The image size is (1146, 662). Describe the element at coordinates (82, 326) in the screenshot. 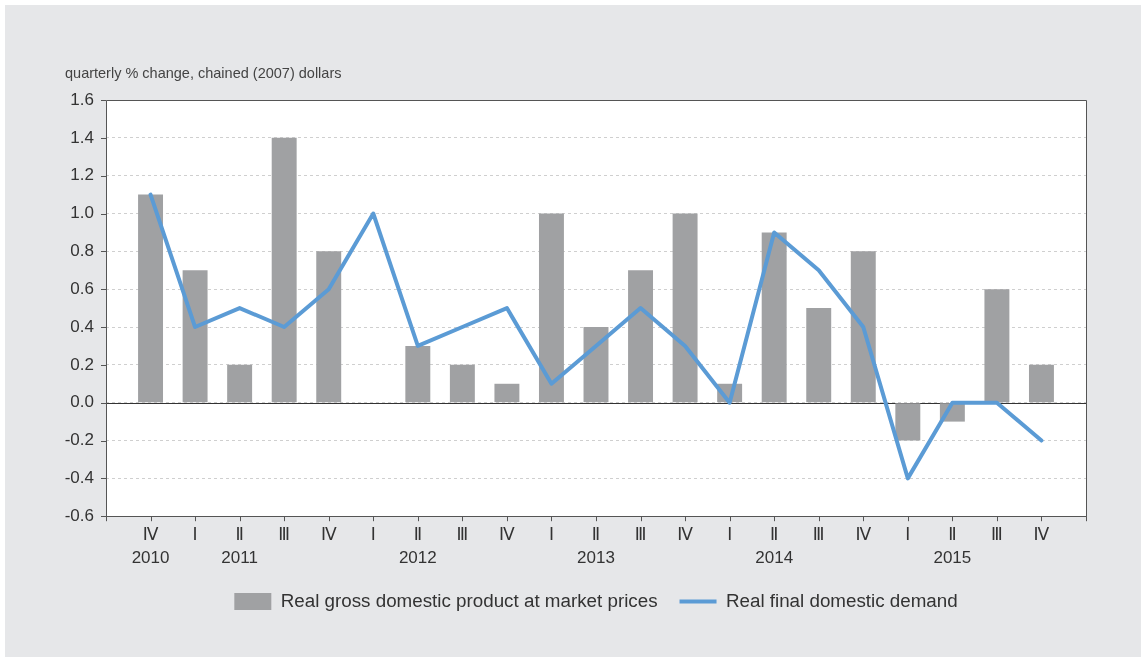

I see `y-tick-label: 0.4` at that location.